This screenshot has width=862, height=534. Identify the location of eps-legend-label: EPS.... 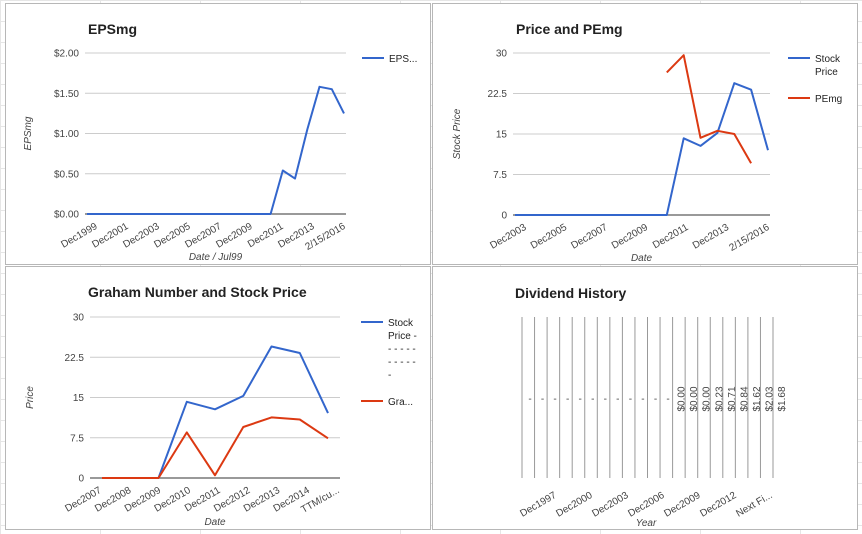
(403, 59).